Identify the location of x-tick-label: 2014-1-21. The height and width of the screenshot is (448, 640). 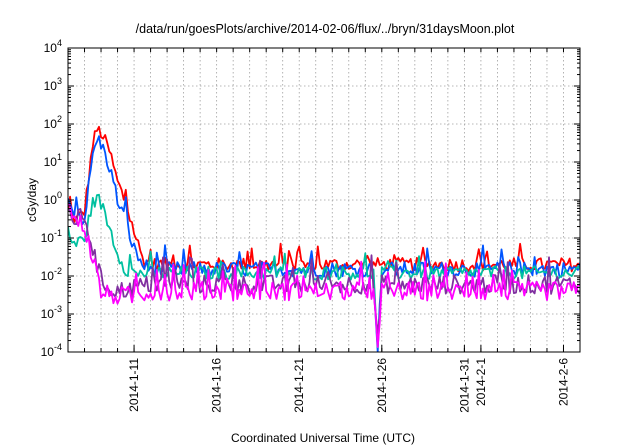
(299, 385).